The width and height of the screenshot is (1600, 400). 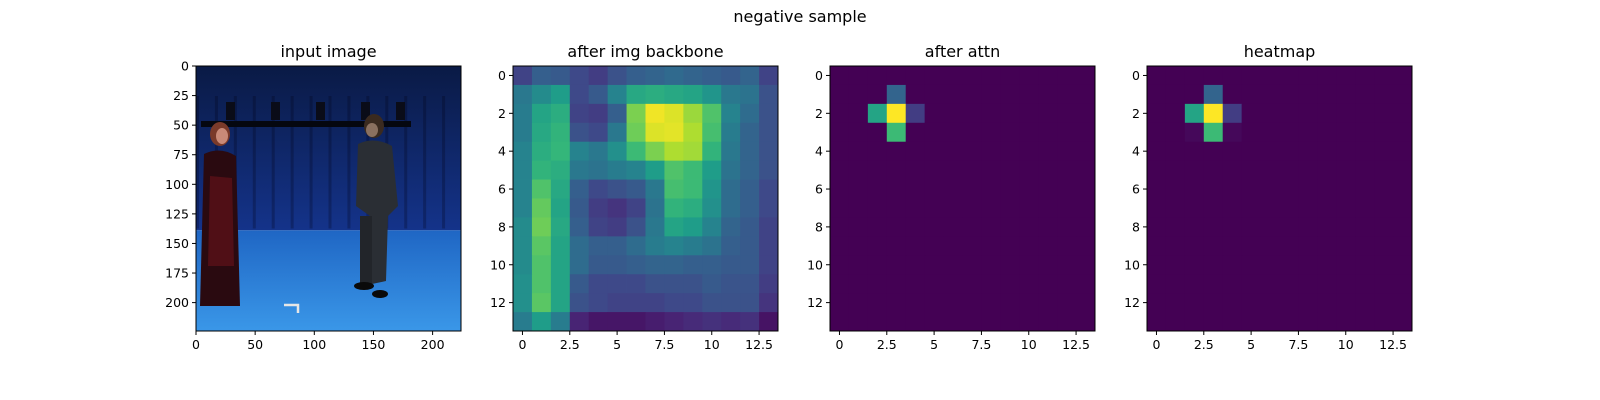 What do you see at coordinates (1194, 94) in the screenshot?
I see `heatmap-cell-r1-c2` at bounding box center [1194, 94].